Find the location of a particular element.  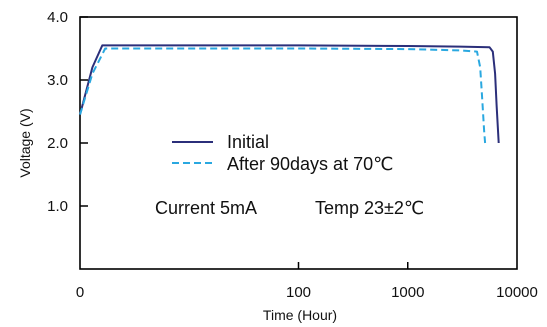

y-axis-title: Voltage (V) is located at coordinates (25, 142).